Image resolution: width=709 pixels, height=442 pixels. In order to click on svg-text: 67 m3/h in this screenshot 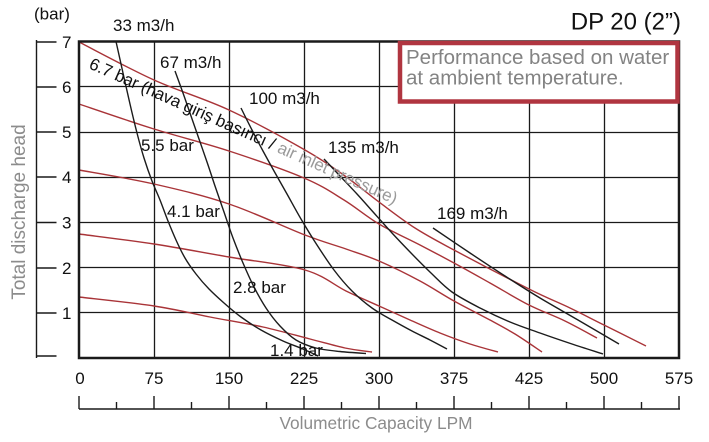, I will do `click(190, 62)`.